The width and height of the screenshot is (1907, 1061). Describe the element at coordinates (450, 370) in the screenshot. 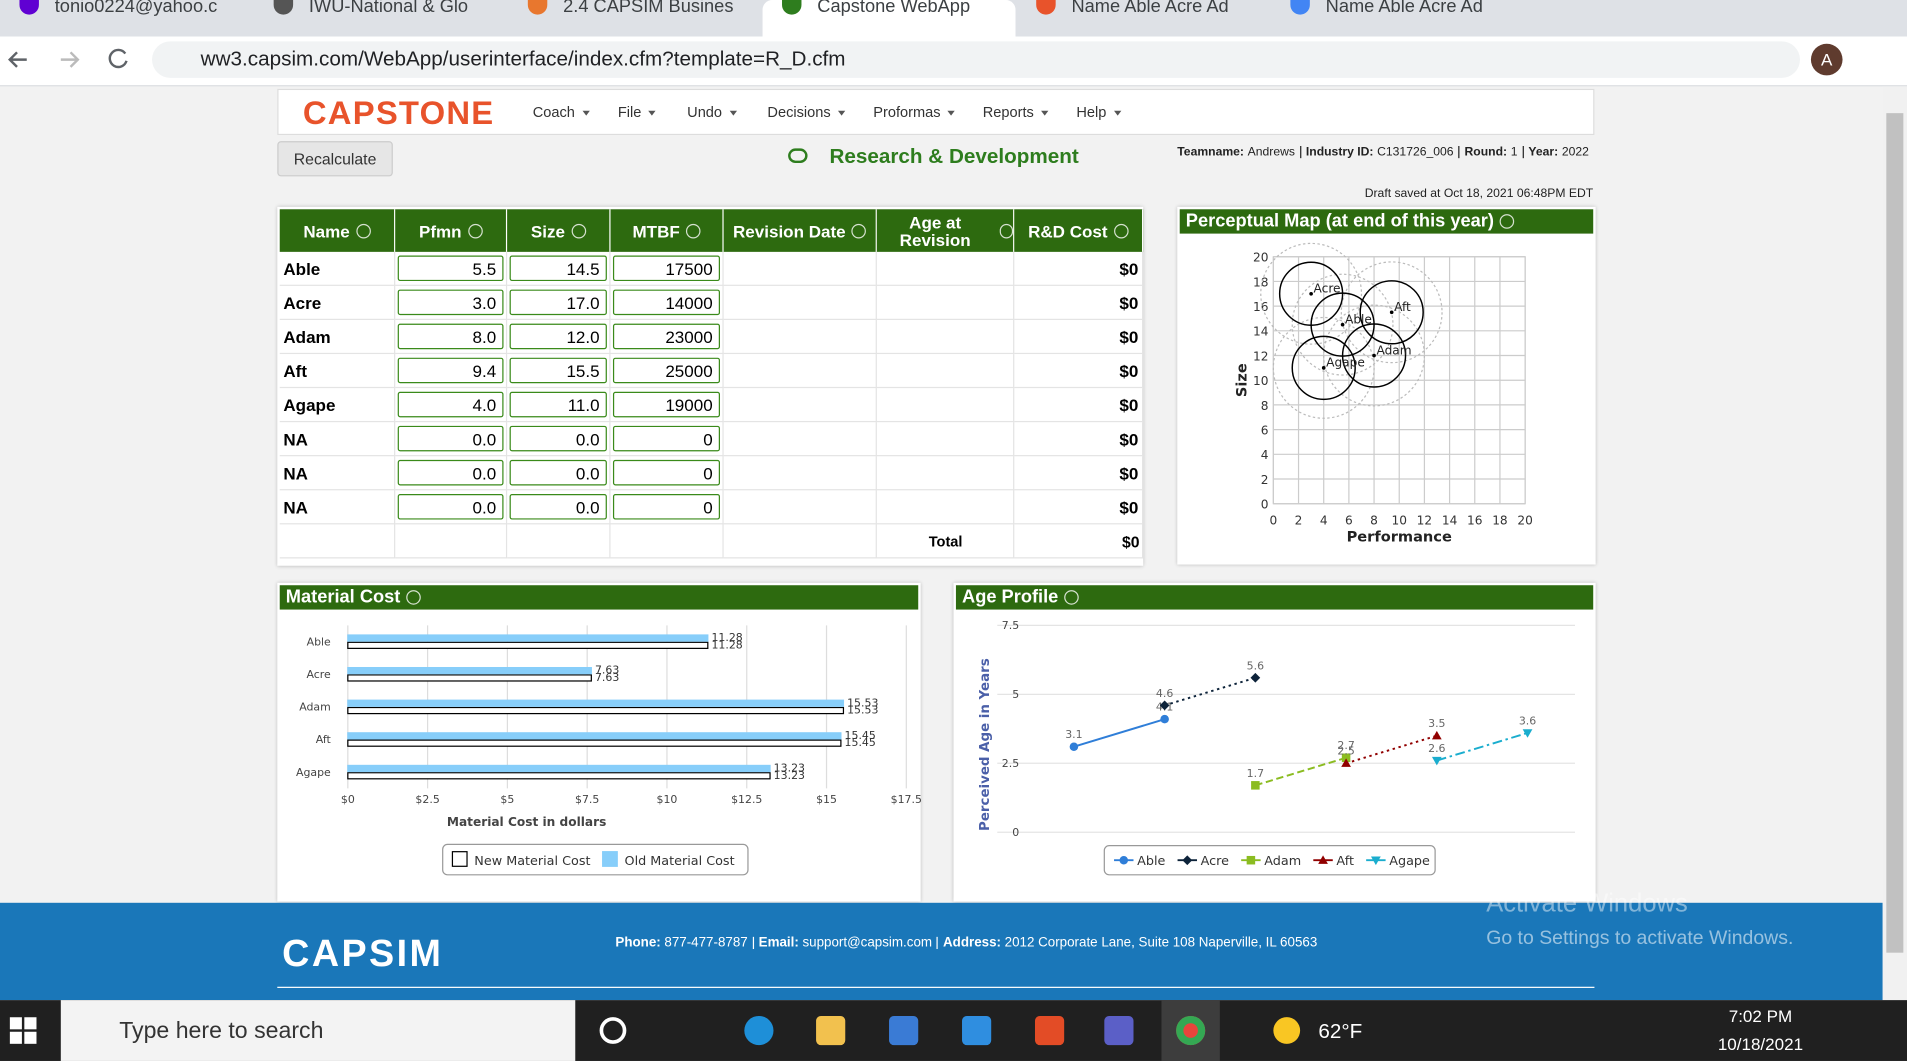

I see `number-input: 9.4` at that location.